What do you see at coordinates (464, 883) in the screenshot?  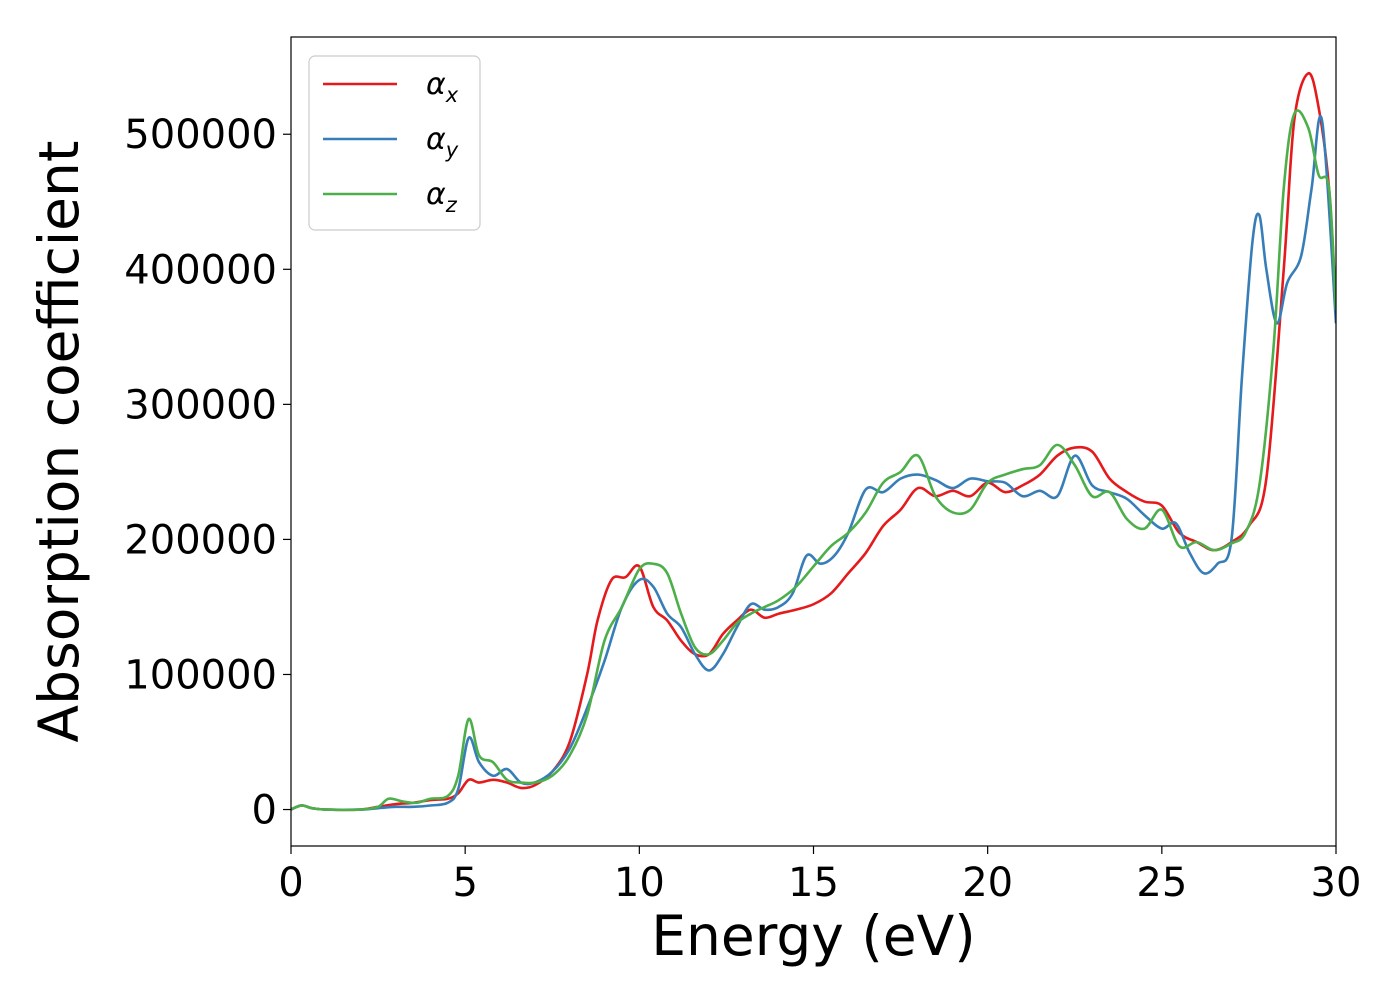 I see `x-tick-label: 5` at bounding box center [464, 883].